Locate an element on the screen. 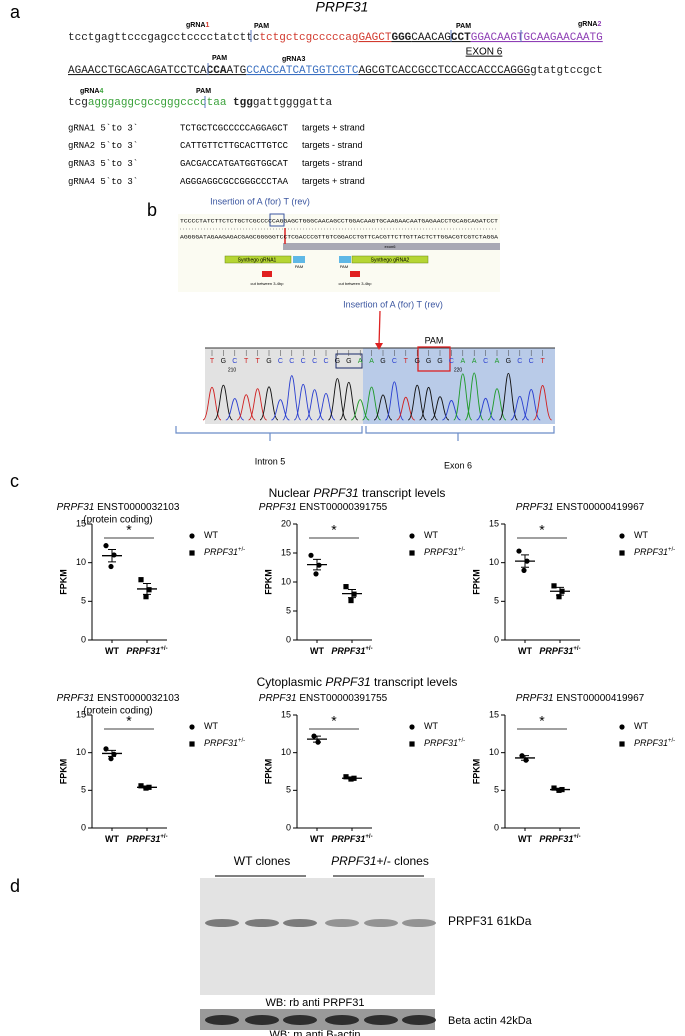 This screenshot has width=685, height=1036. band-label: PRPF31 61kDa is located at coordinates (490, 921).